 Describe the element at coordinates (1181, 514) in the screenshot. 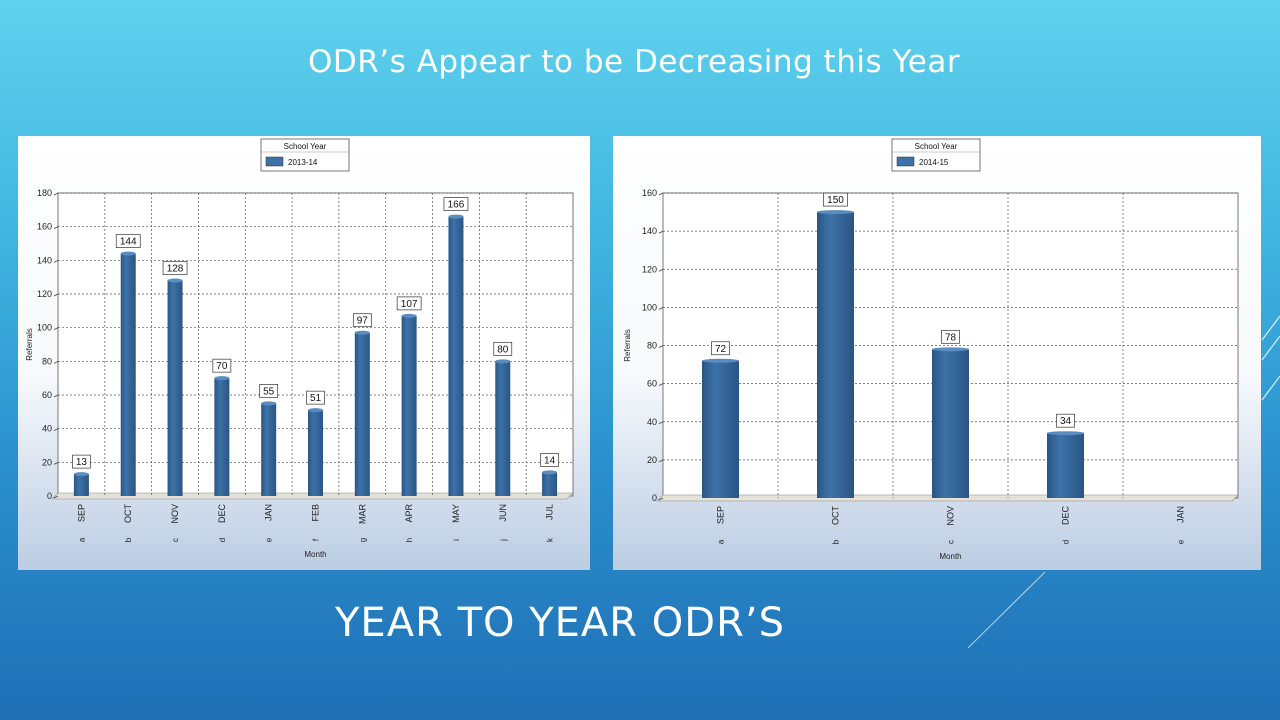

I see `x-tick-label: JAN` at that location.